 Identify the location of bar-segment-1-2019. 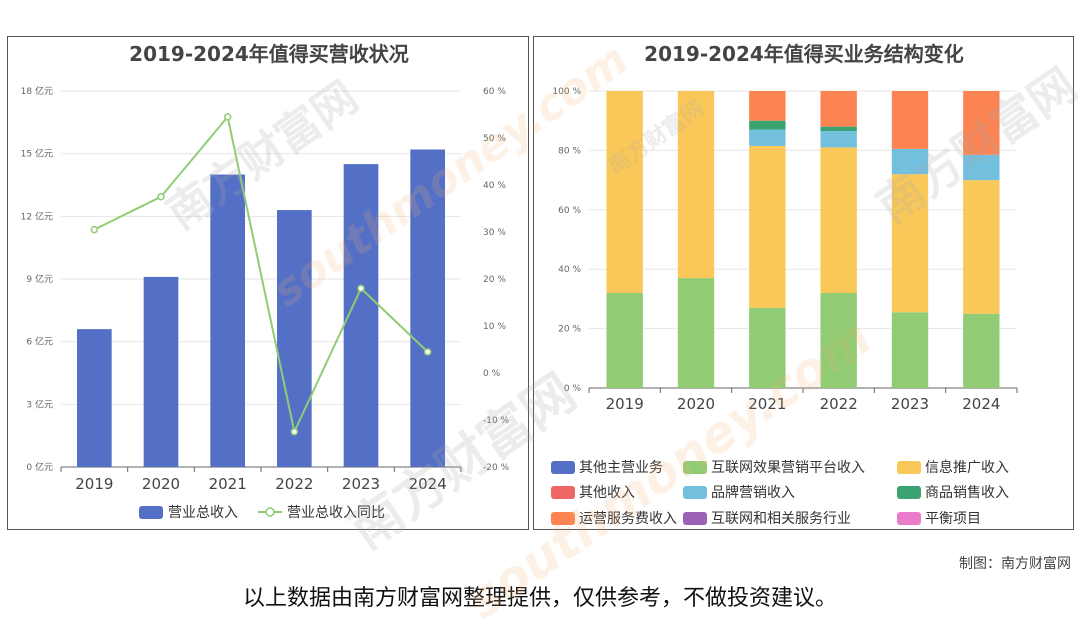
(624, 340).